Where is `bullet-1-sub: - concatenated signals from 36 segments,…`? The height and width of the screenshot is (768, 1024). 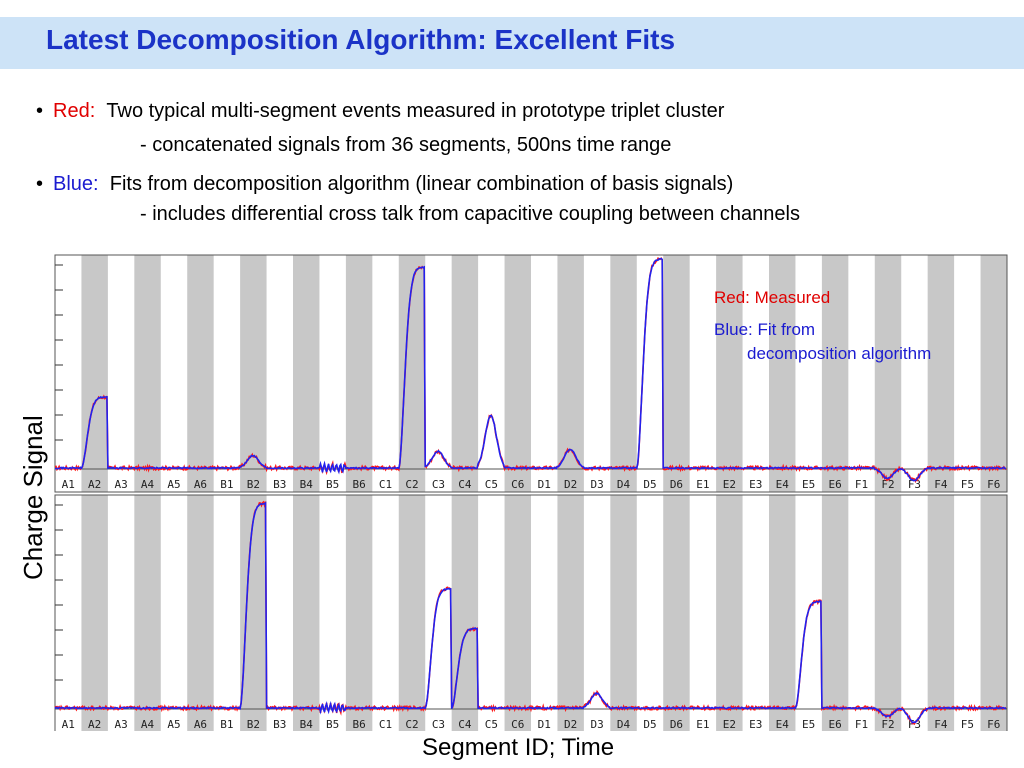 bullet-1-sub: - concatenated signals from 36 segments,… is located at coordinates (406, 145).